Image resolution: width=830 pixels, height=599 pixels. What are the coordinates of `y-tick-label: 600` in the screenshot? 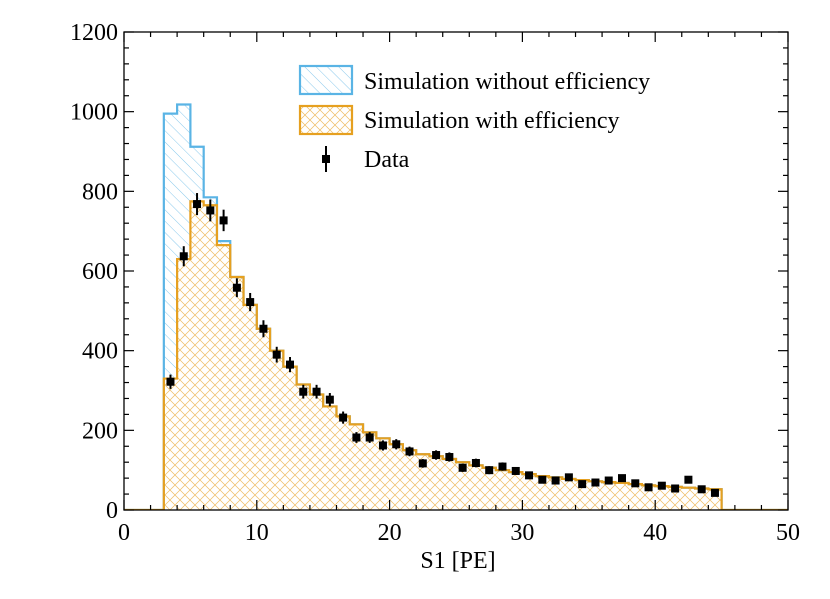 It's located at (100, 272).